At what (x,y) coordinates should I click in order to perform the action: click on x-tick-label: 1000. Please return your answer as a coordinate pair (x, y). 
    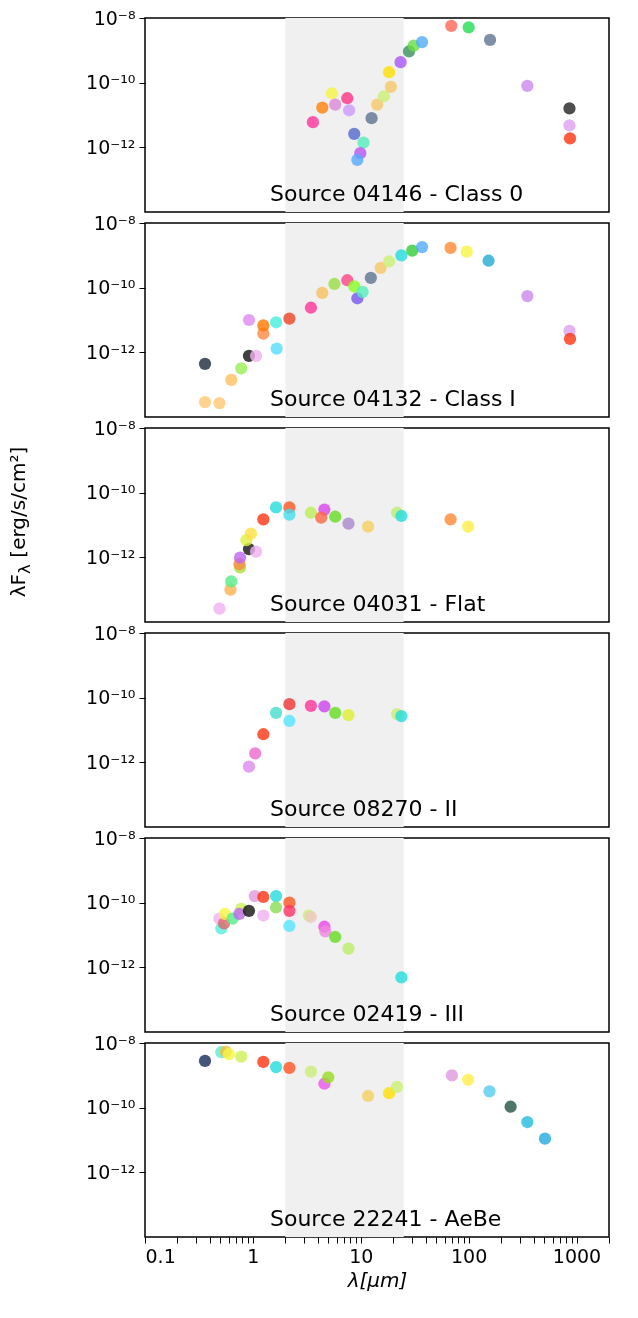
    Looking at the image, I should click on (577, 1255).